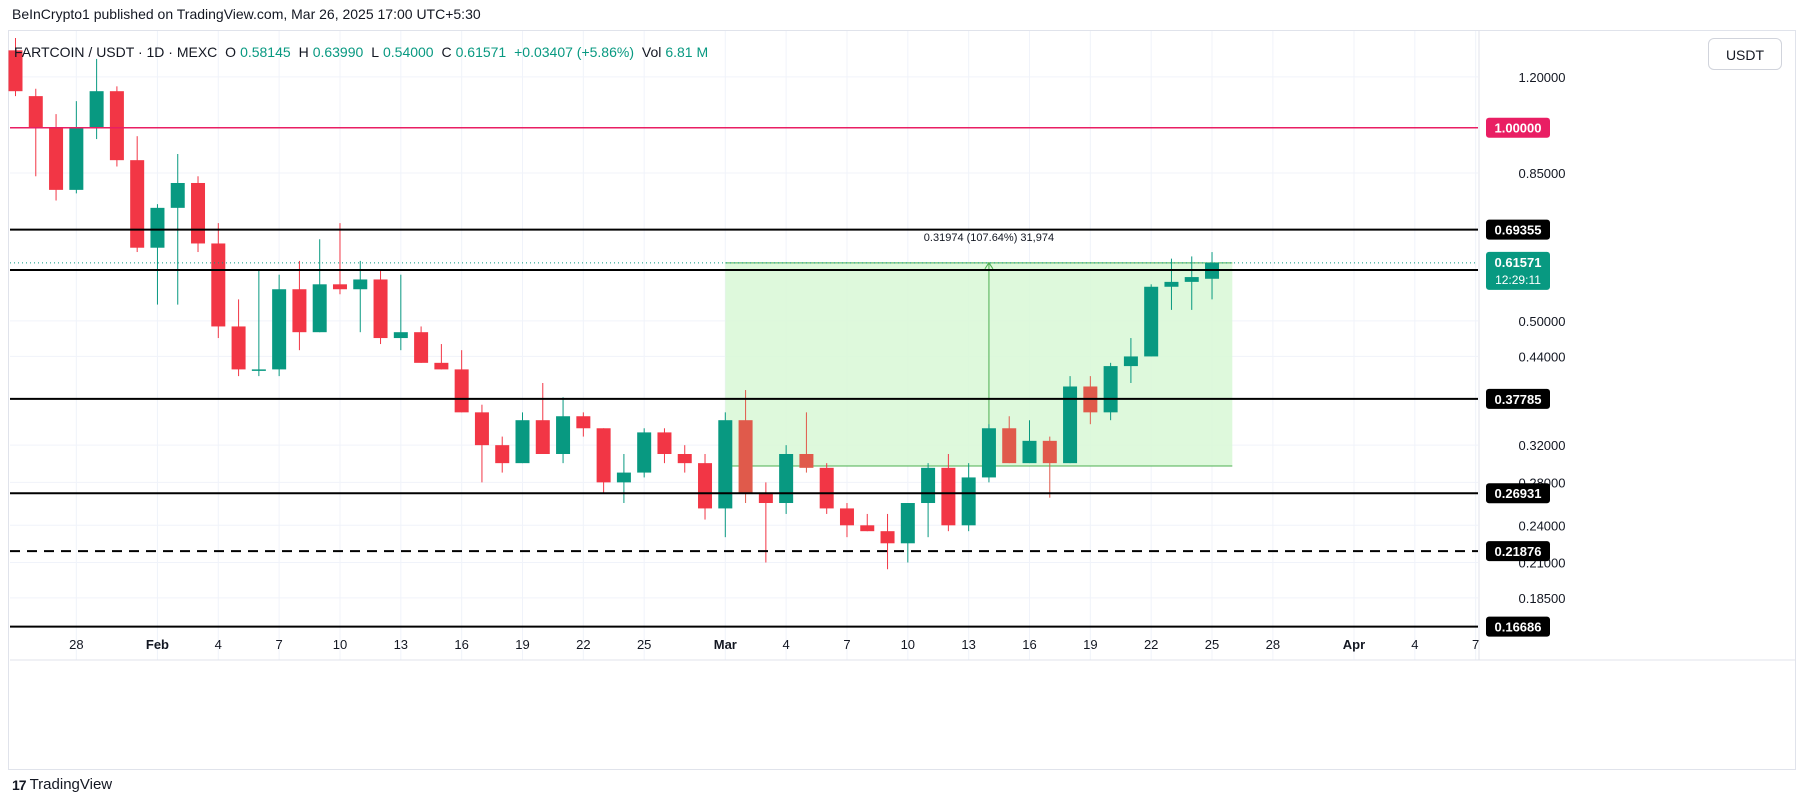 The height and width of the screenshot is (803, 1804). Describe the element at coordinates (116, 52) in the screenshot. I see `legend-symbol: FARTCOIN / USDT · 1D · MEXC` at that location.